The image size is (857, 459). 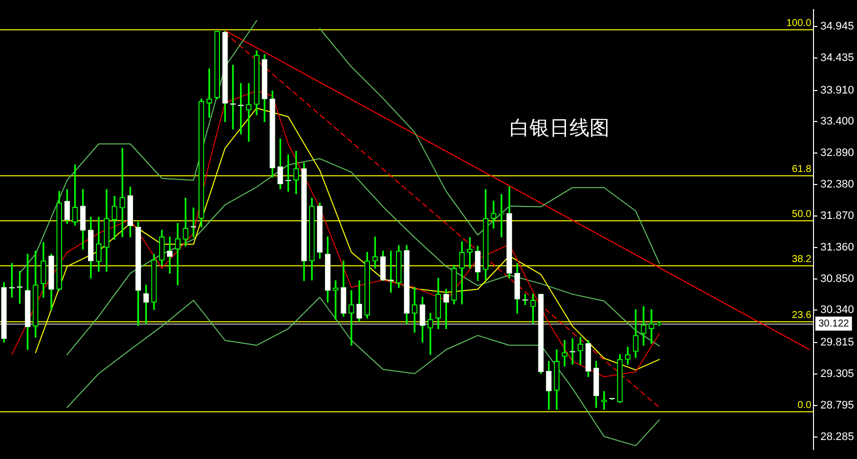 I want to click on y-tick-label: 29.305, so click(x=837, y=374).